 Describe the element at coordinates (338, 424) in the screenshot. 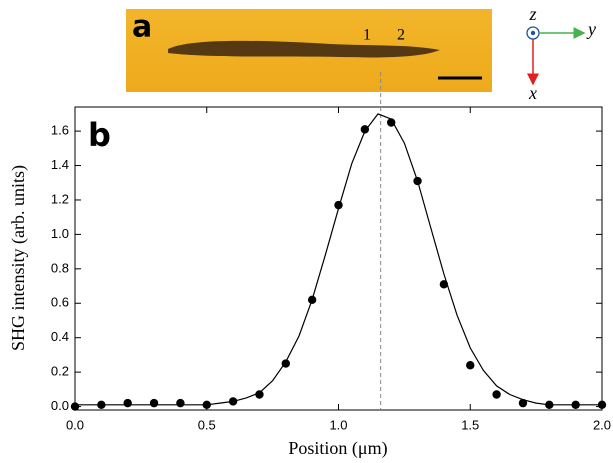

I see `x-tick-label: 1.0` at that location.